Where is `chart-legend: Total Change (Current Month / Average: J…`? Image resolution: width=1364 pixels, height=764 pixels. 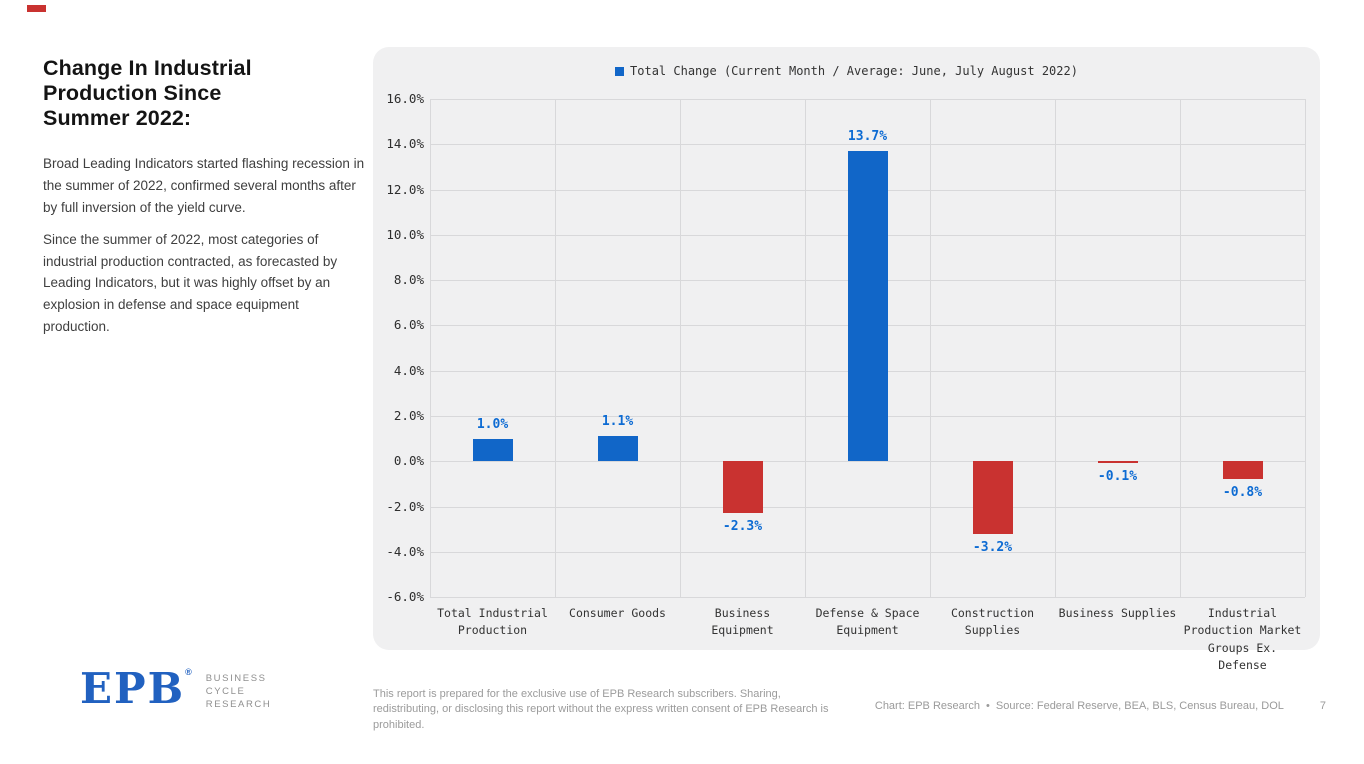 chart-legend: Total Change (Current Month / Average: J… is located at coordinates (846, 71).